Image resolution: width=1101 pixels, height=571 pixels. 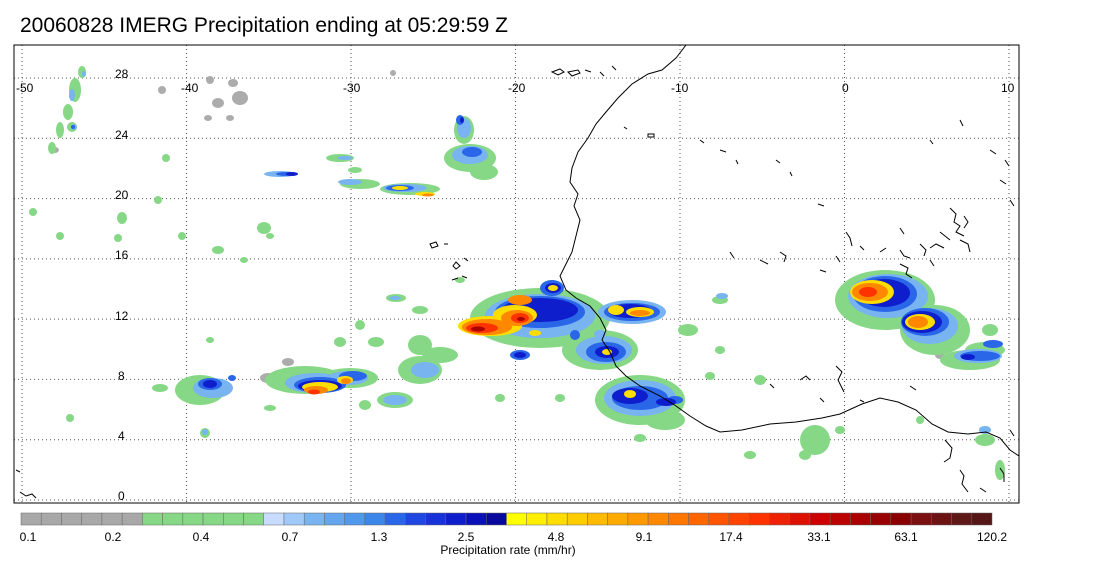 What do you see at coordinates (122, 255) in the screenshot?
I see `lat-tick-label: 16` at bounding box center [122, 255].